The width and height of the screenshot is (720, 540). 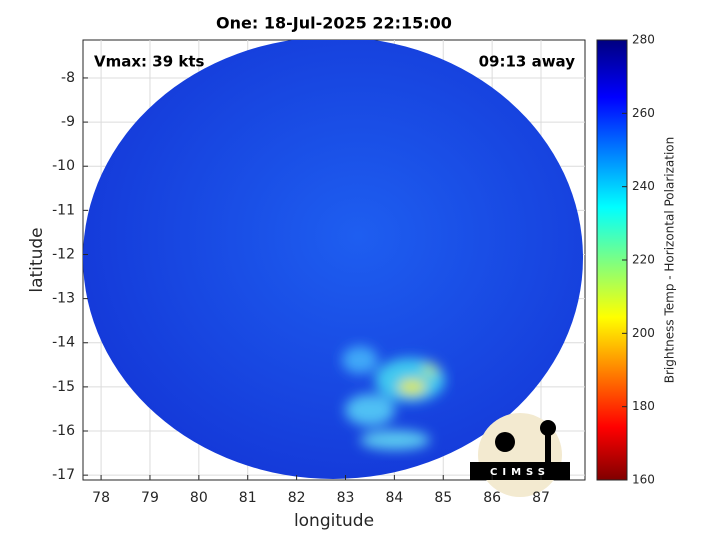 What do you see at coordinates (63, 343) in the screenshot?
I see `y-tick-label: -14` at bounding box center [63, 343].